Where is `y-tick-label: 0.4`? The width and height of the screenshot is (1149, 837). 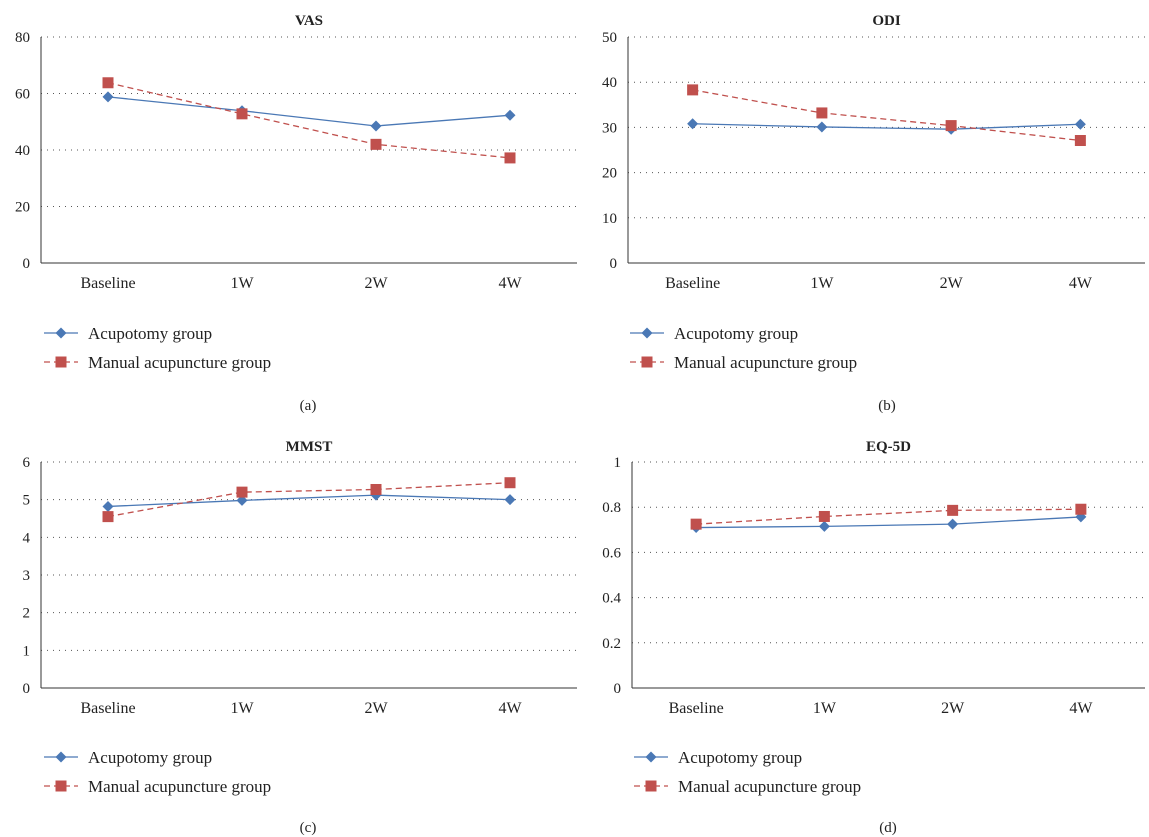
y-tick-label: 0.4 is located at coordinates (611, 599).